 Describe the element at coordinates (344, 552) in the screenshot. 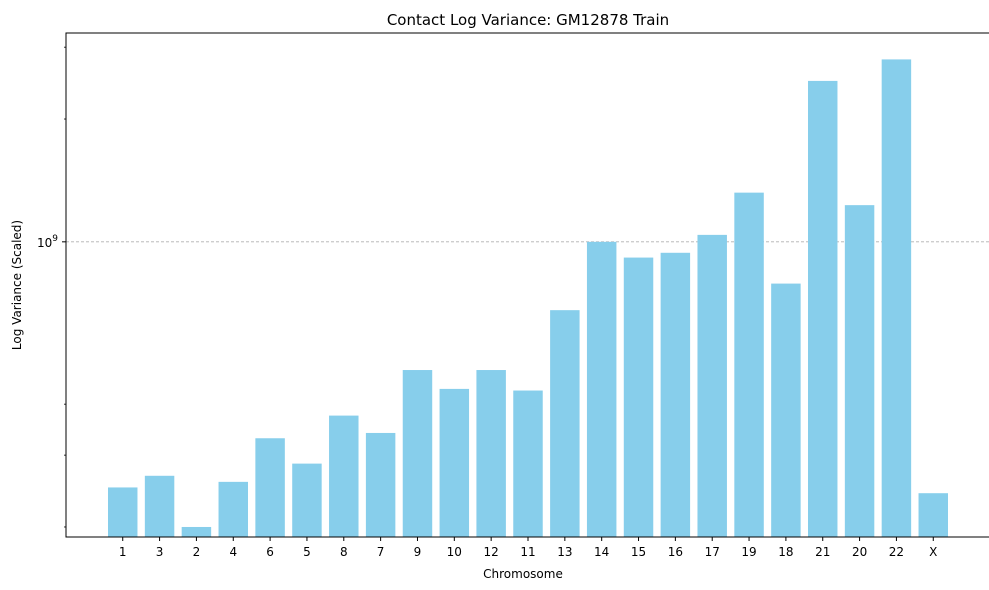

I see `x-tick-label: 8` at that location.